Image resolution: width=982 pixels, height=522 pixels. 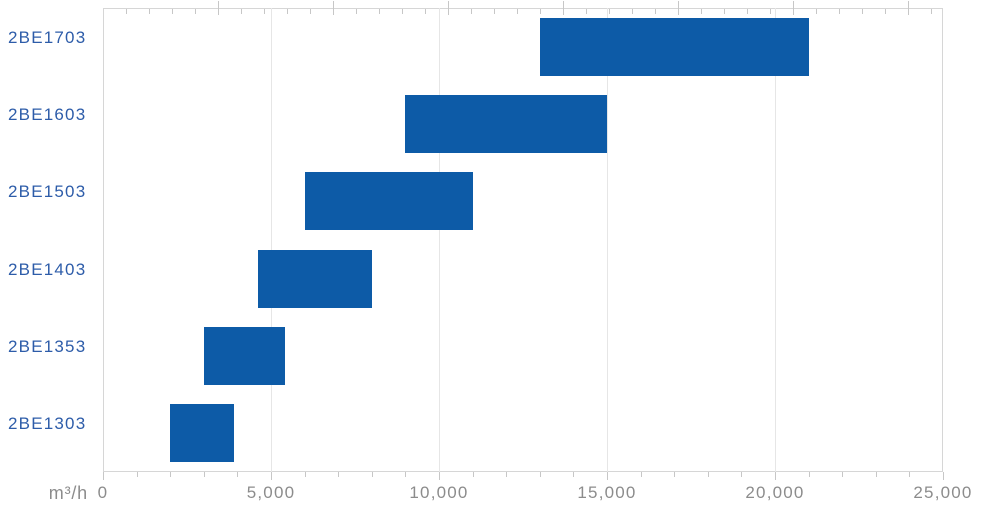 What do you see at coordinates (47, 37) in the screenshot?
I see `category-label-2be1703: 2BE1703` at bounding box center [47, 37].